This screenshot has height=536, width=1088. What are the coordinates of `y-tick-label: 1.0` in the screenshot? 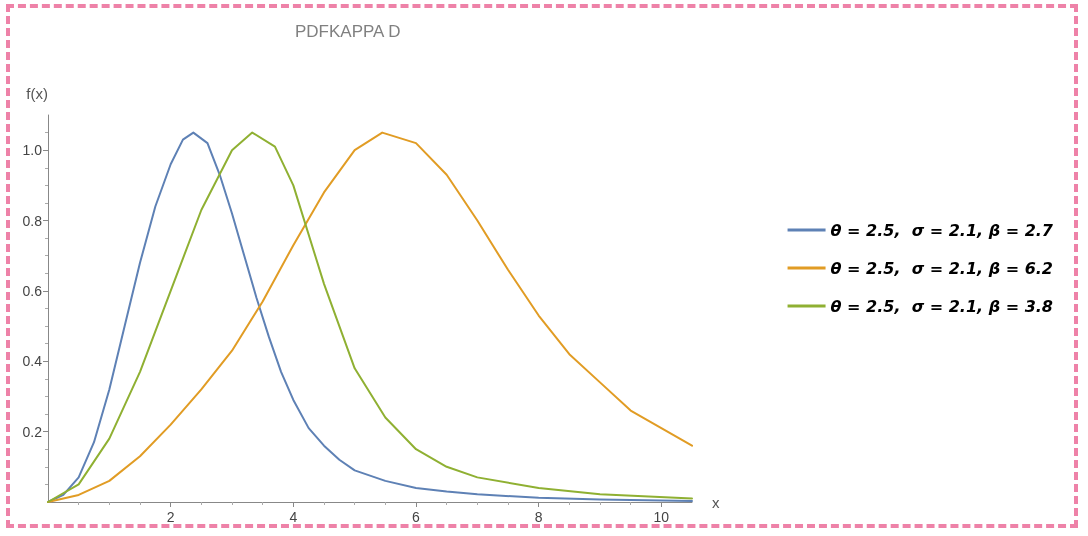 It's located at (32, 150).